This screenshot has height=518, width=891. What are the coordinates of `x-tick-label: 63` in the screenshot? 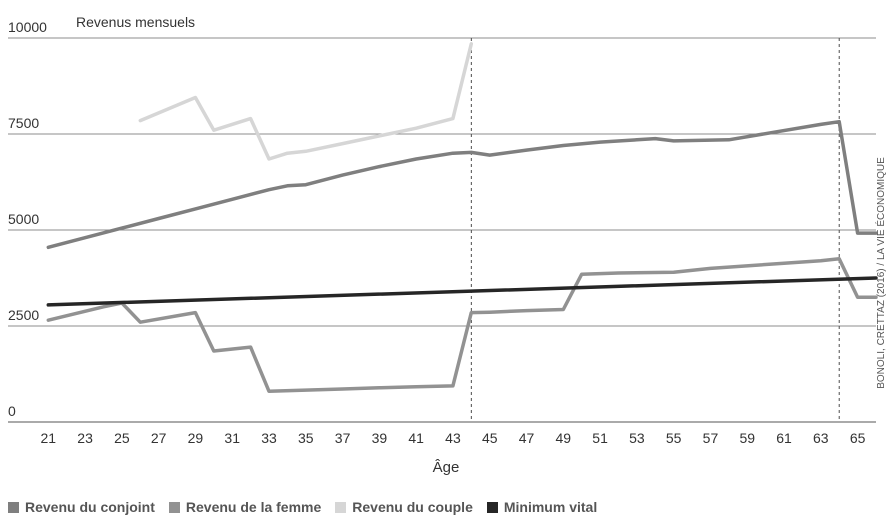 It's located at (821, 438).